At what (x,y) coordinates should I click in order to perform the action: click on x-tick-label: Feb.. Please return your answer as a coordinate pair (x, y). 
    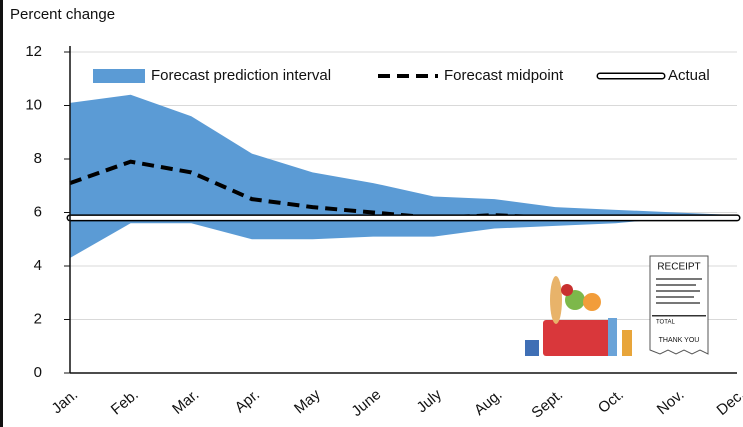
    Looking at the image, I should click on (125, 402).